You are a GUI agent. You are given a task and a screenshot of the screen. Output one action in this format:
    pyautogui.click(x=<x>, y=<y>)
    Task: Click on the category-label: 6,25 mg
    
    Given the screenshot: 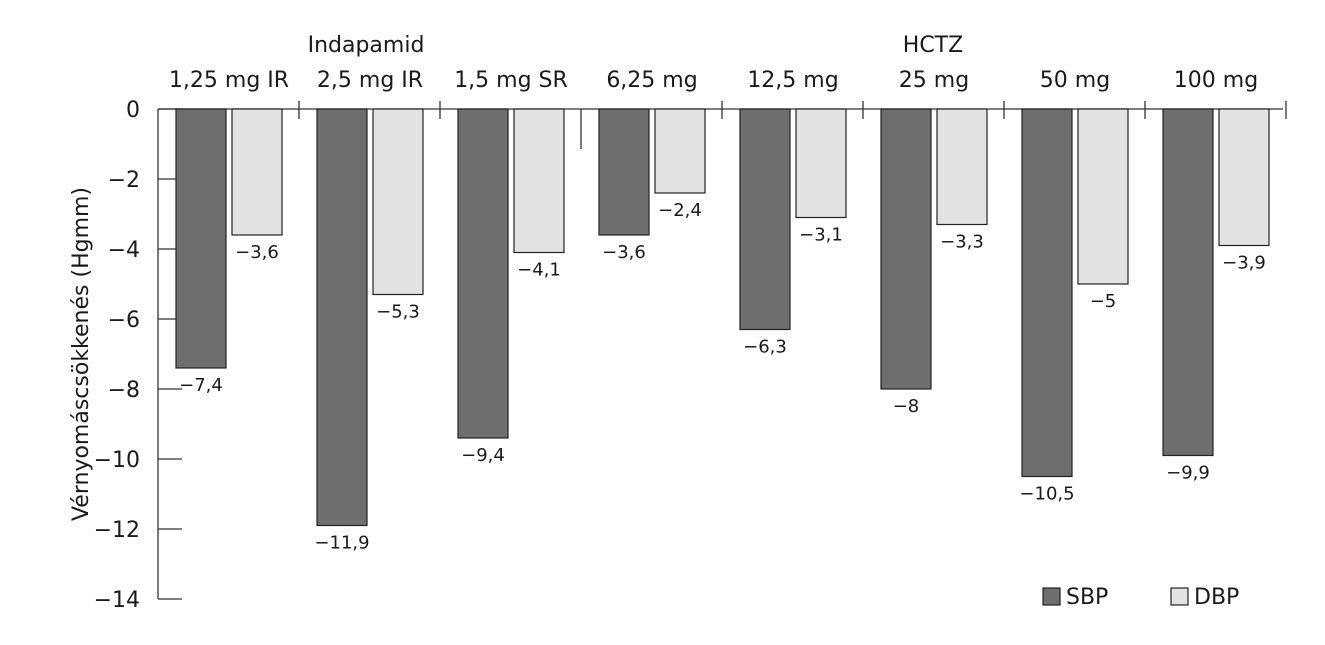 What is the action you would take?
    pyautogui.click(x=651, y=80)
    